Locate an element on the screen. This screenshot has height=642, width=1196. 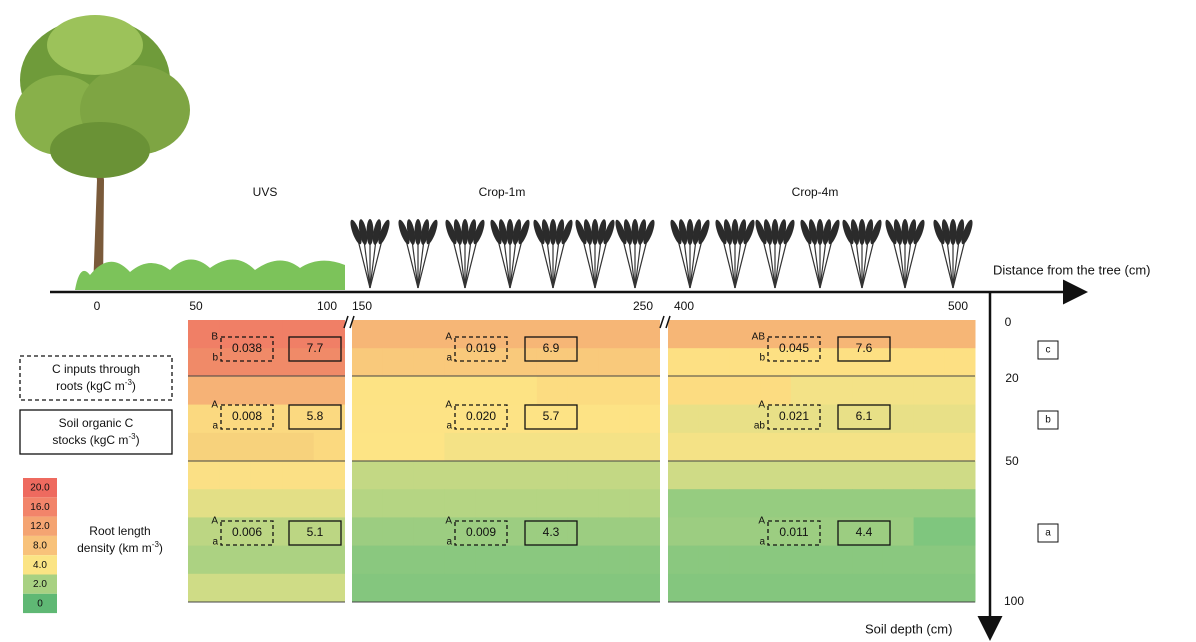
legend-text-part: -3 is located at coordinates (132, 436).